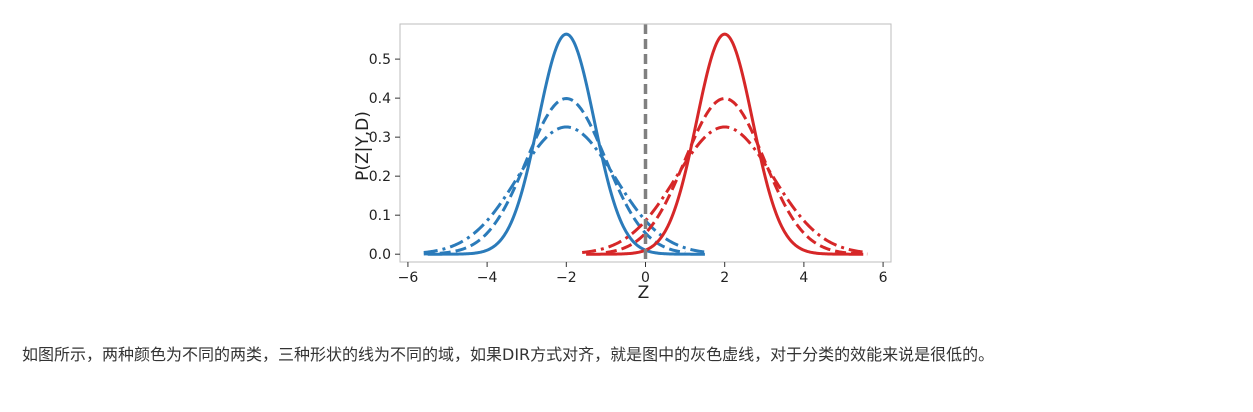  What do you see at coordinates (883, 278) in the screenshot?
I see `x-tick-label: 6` at bounding box center [883, 278].